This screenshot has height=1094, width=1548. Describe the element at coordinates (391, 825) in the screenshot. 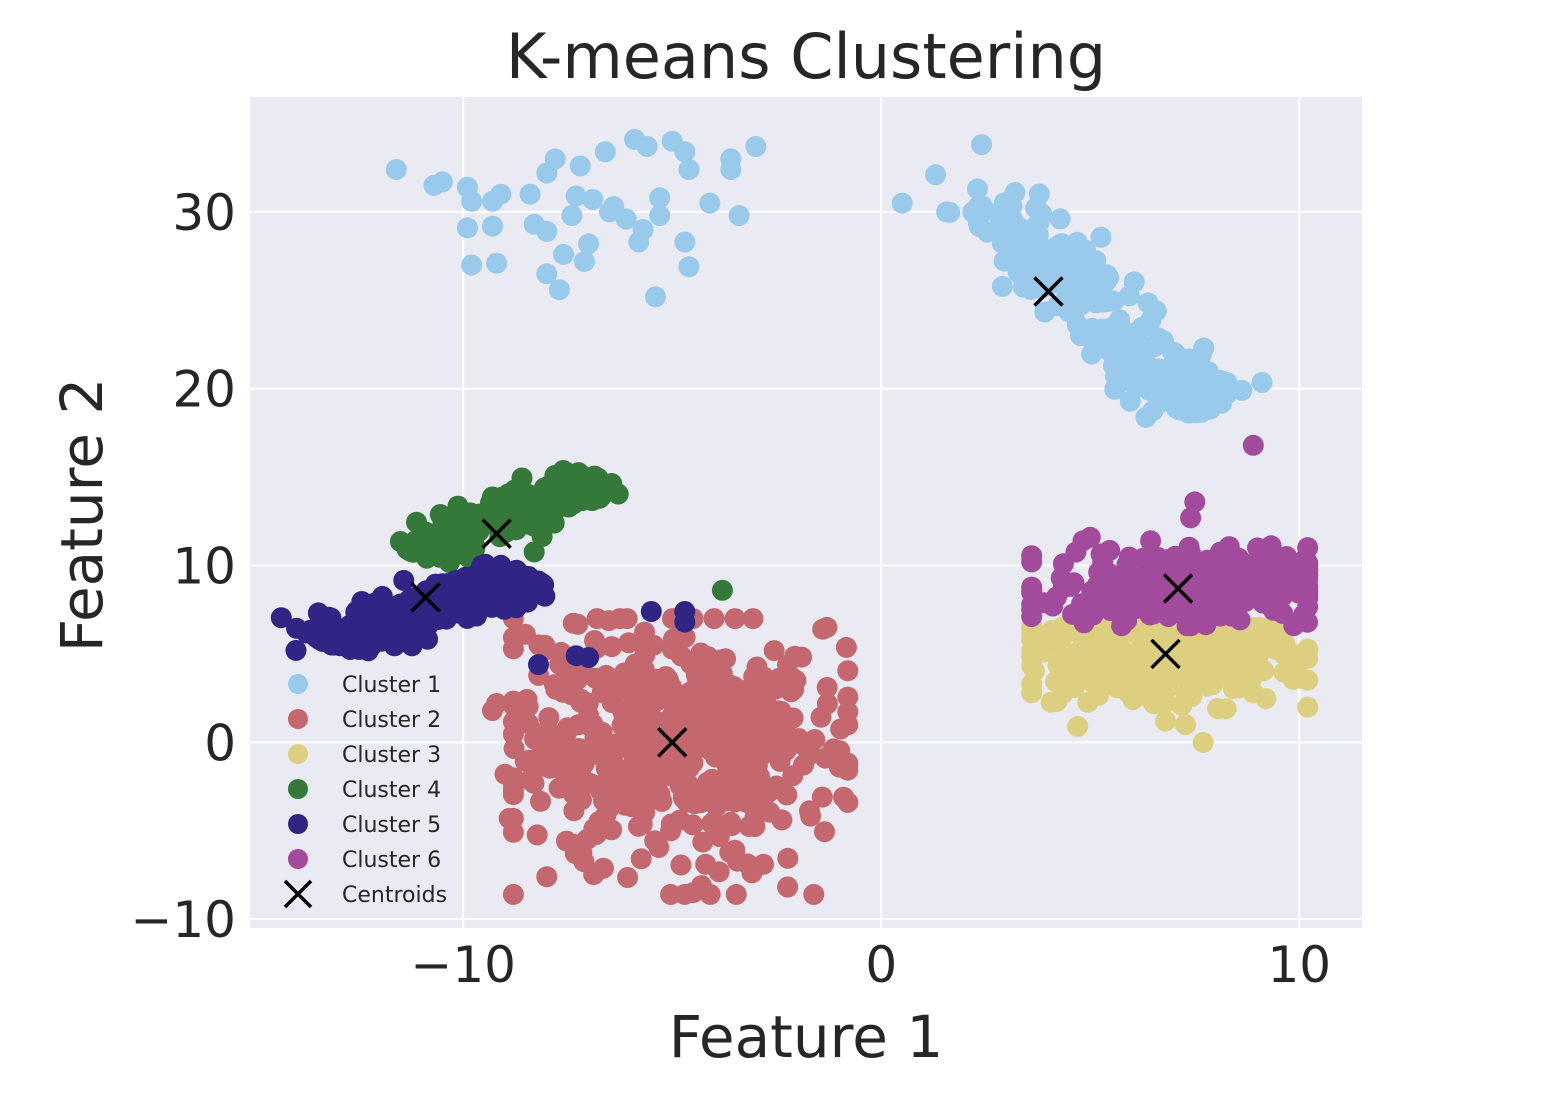

I see `legend-label: Cluster 5` at that location.